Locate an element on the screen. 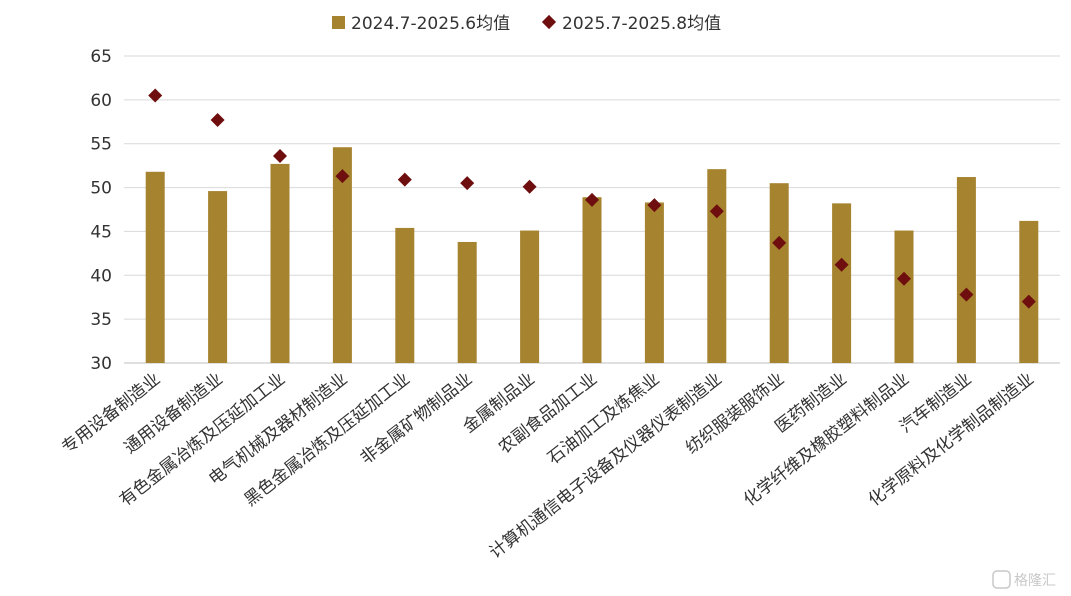 Image resolution: width=1071 pixels, height=596 pixels. y-tick-label: 65 is located at coordinates (101, 57).